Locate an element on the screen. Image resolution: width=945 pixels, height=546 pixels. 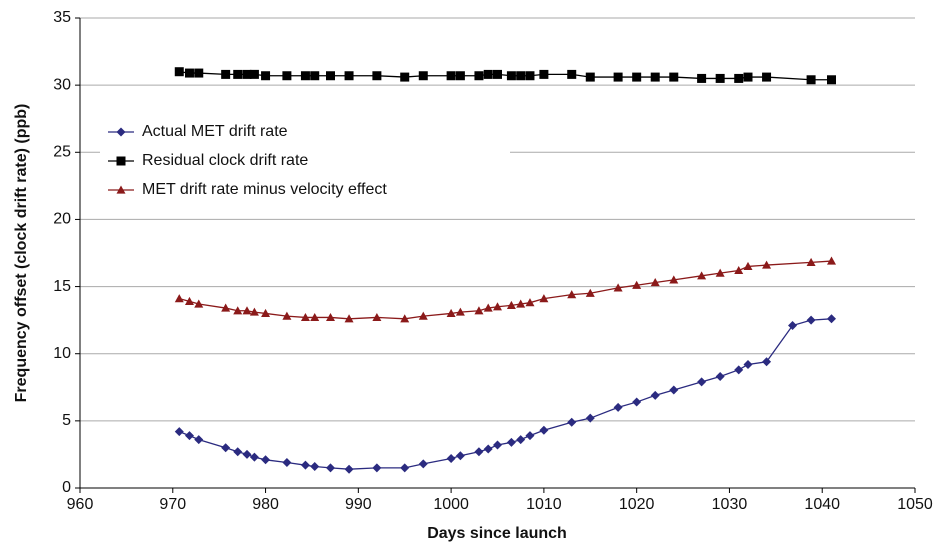
y-tick-label: 0 is located at coordinates (66, 487).